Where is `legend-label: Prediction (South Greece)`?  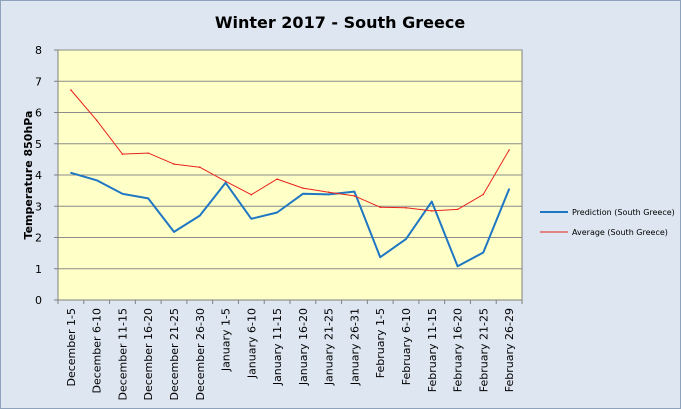 legend-label: Prediction (South Greece) is located at coordinates (623, 212).